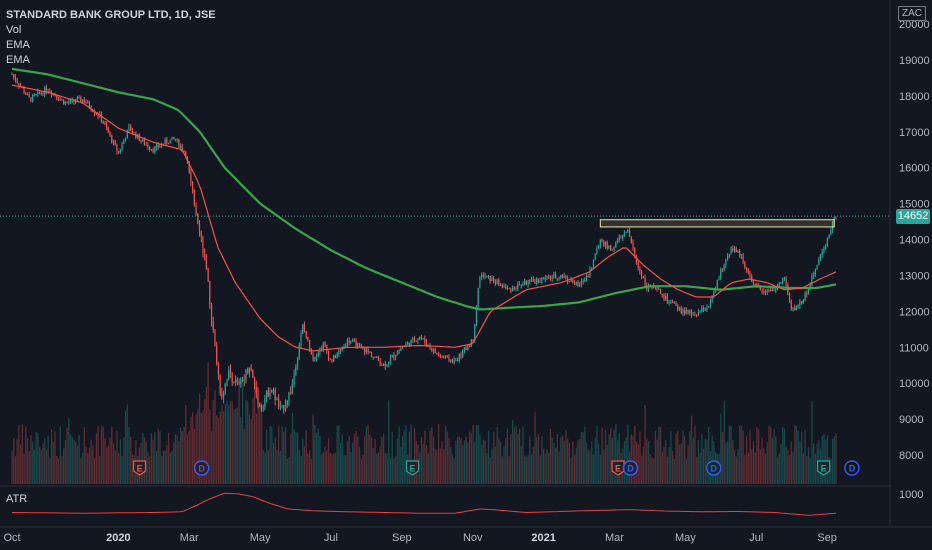 The height and width of the screenshot is (550, 932). Describe the element at coordinates (912, 13) in the screenshot. I see `currency-badge: ZAC` at that location.